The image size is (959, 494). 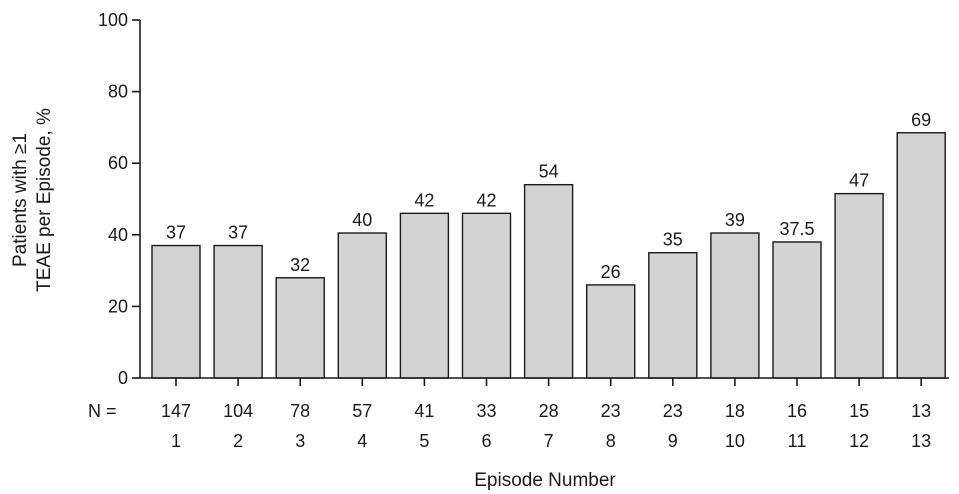 What do you see at coordinates (118, 163) in the screenshot?
I see `y-tick-label: 60` at bounding box center [118, 163].